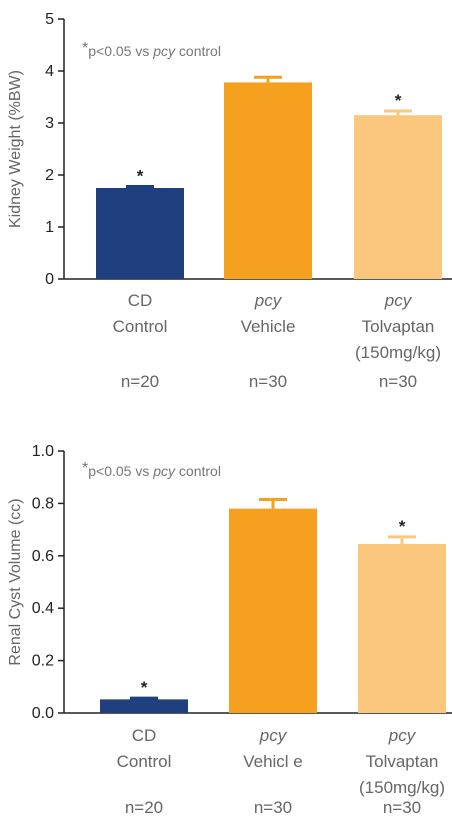 The image size is (452, 818). I want to click on y-tick-label: 0.2, so click(43, 661).